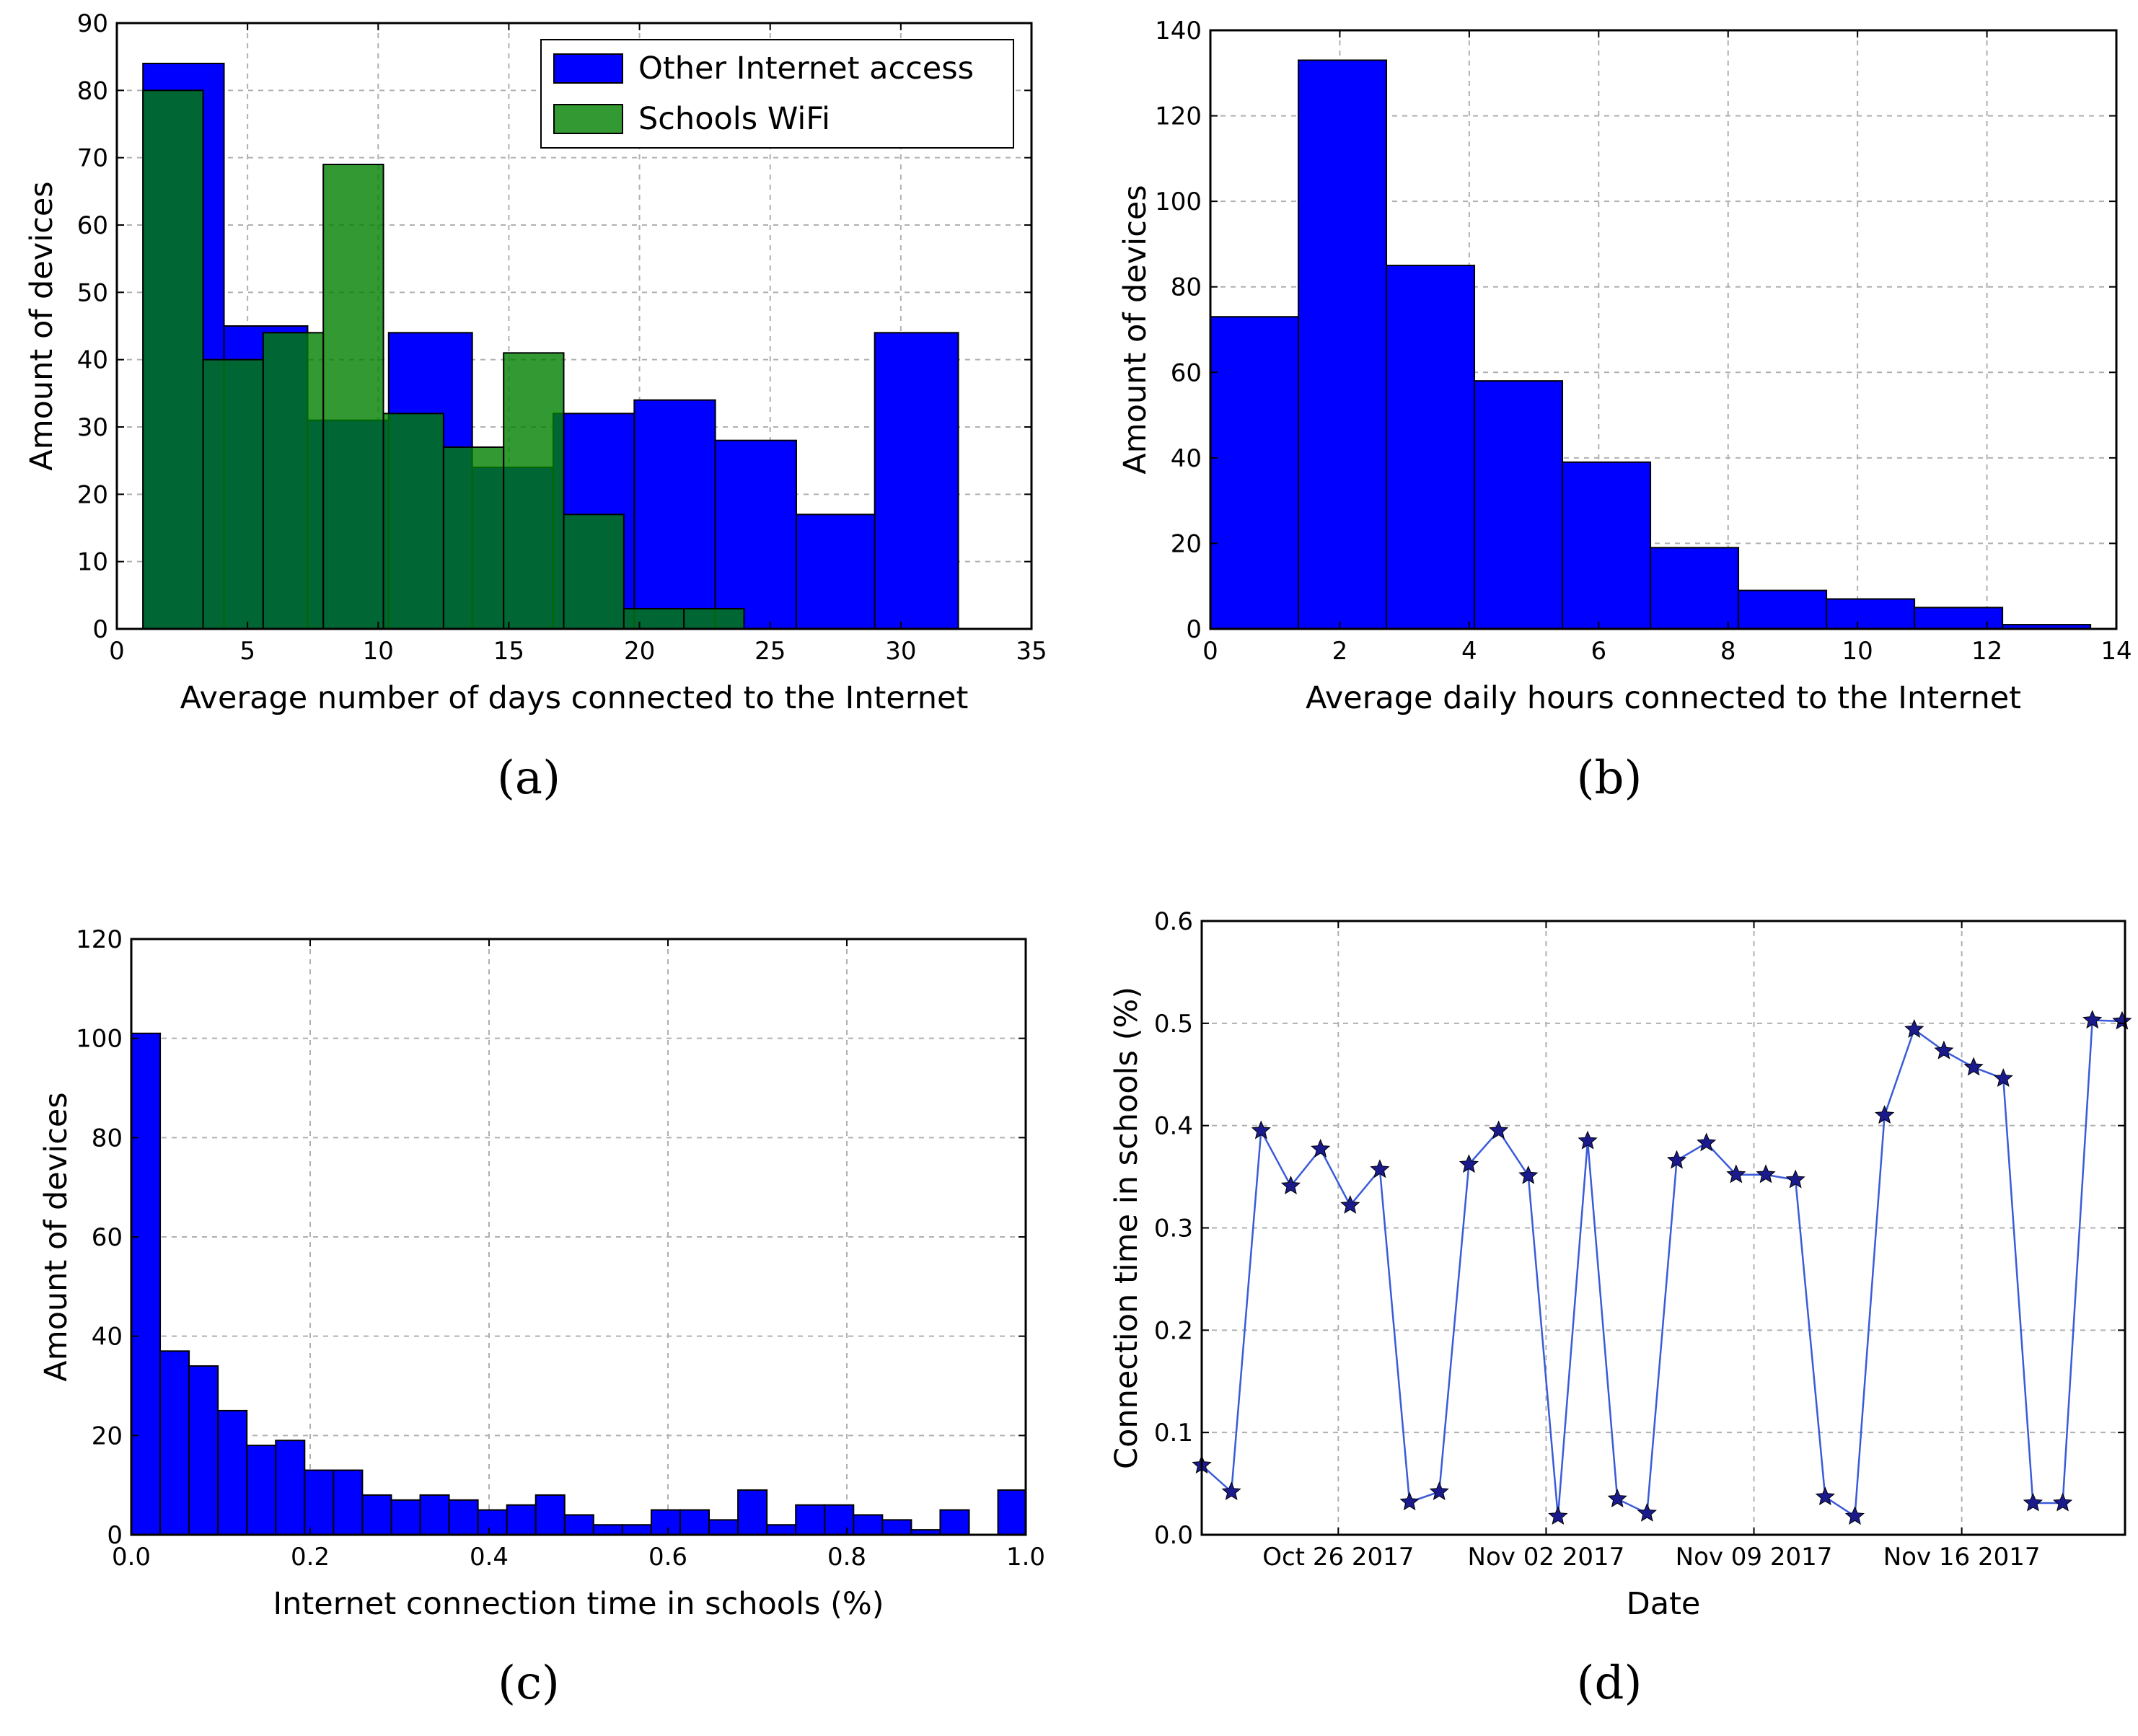 Image resolution: width=2138 pixels, height=1736 pixels. Describe the element at coordinates (917, 481) in the screenshot. I see `bar-other-internet` at that location.